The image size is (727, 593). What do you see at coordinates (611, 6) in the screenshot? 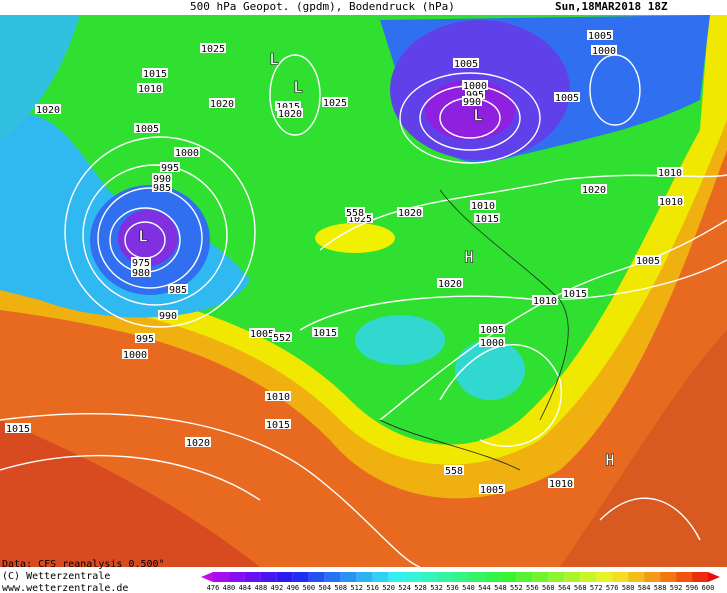
I see `map-date: Sun,18MAR2018 18Z` at bounding box center [611, 6].